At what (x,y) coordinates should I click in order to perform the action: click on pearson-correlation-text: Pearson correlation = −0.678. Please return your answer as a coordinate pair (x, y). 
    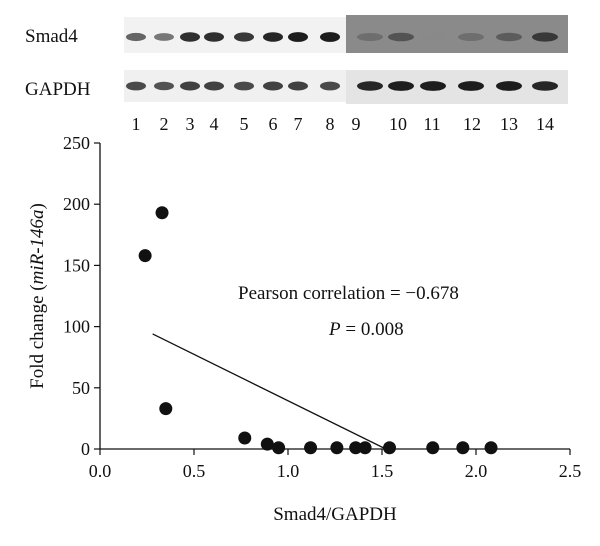
    Looking at the image, I should click on (348, 293).